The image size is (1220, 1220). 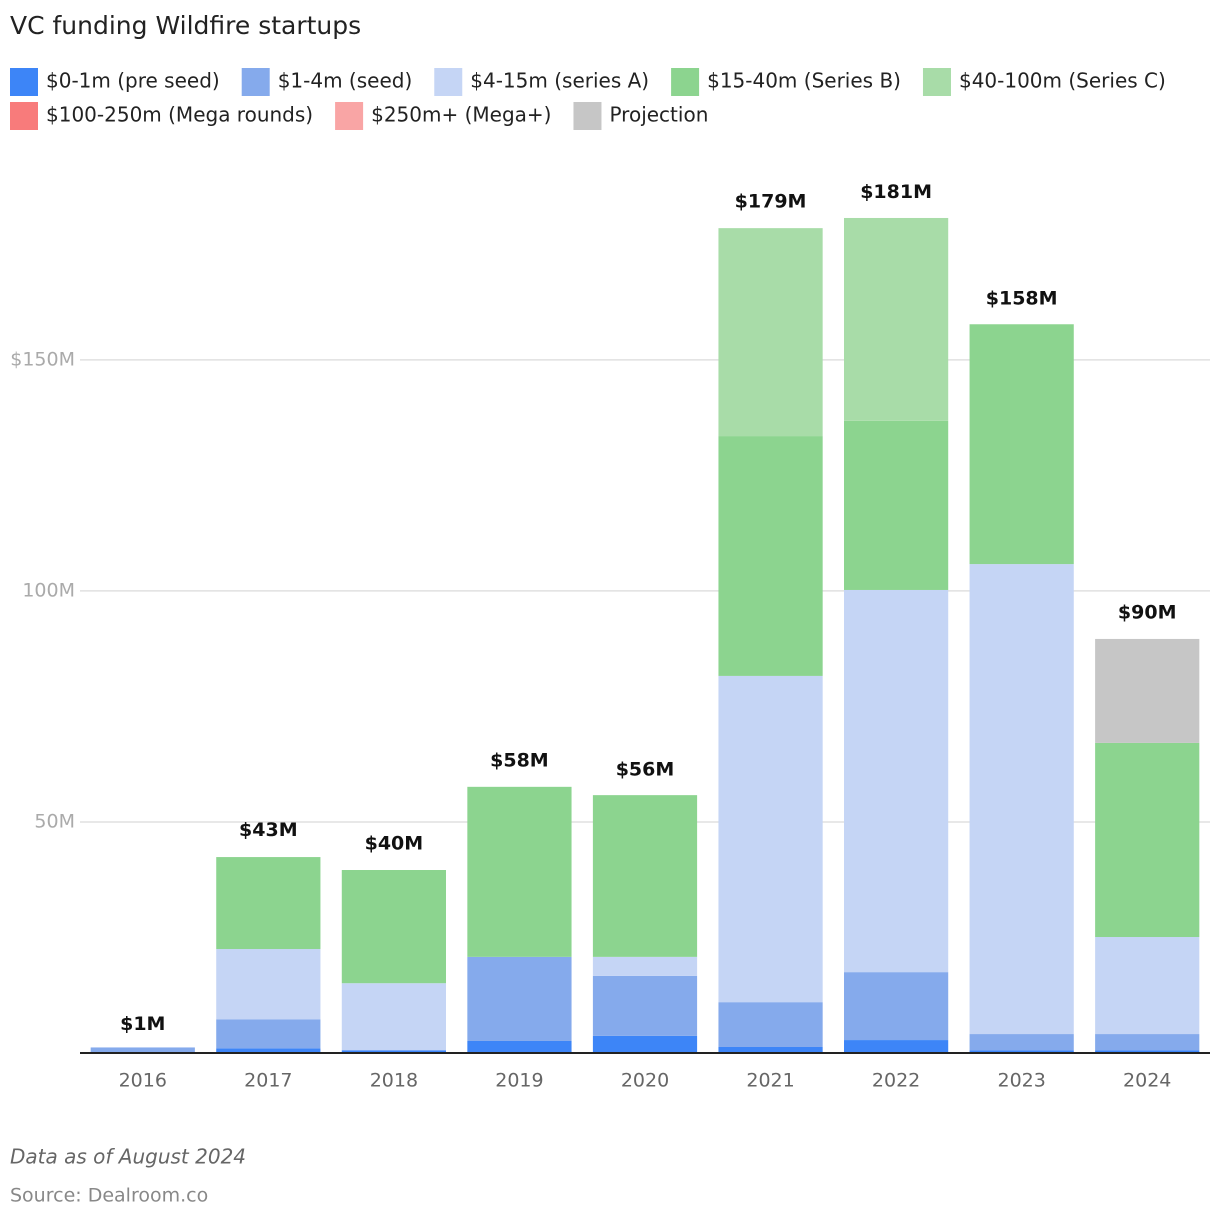 What do you see at coordinates (1147, 1081) in the screenshot?
I see `x-tick-label: 2024` at bounding box center [1147, 1081].